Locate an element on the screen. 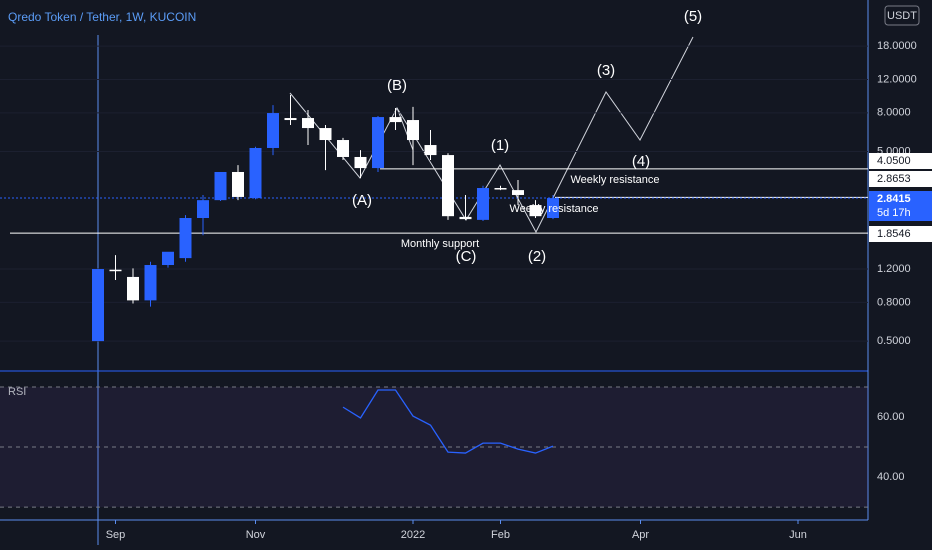  currency-button-label: USDT is located at coordinates (902, 16).